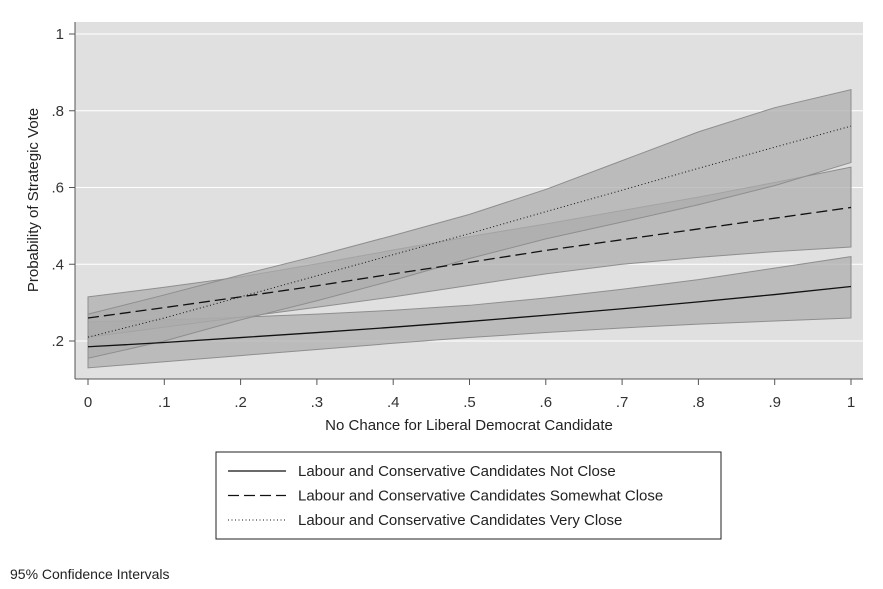  I want to click on x-tick-label: .1, so click(164, 402).